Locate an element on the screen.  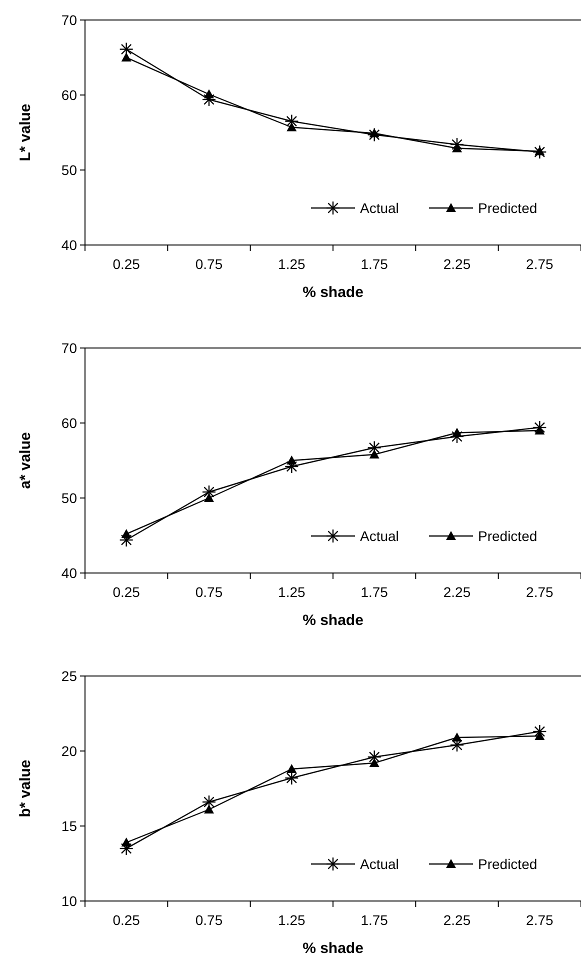
y-axis-title: b* value is located at coordinates (25, 789).